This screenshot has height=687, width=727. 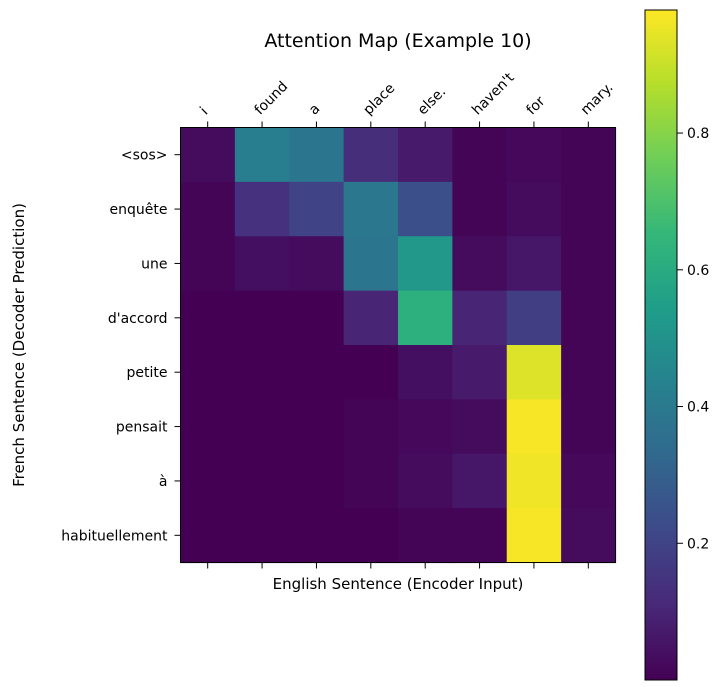 I want to click on colorbar-ticks: 0.2 0.4 0.6 0.8, so click(x=693, y=339).